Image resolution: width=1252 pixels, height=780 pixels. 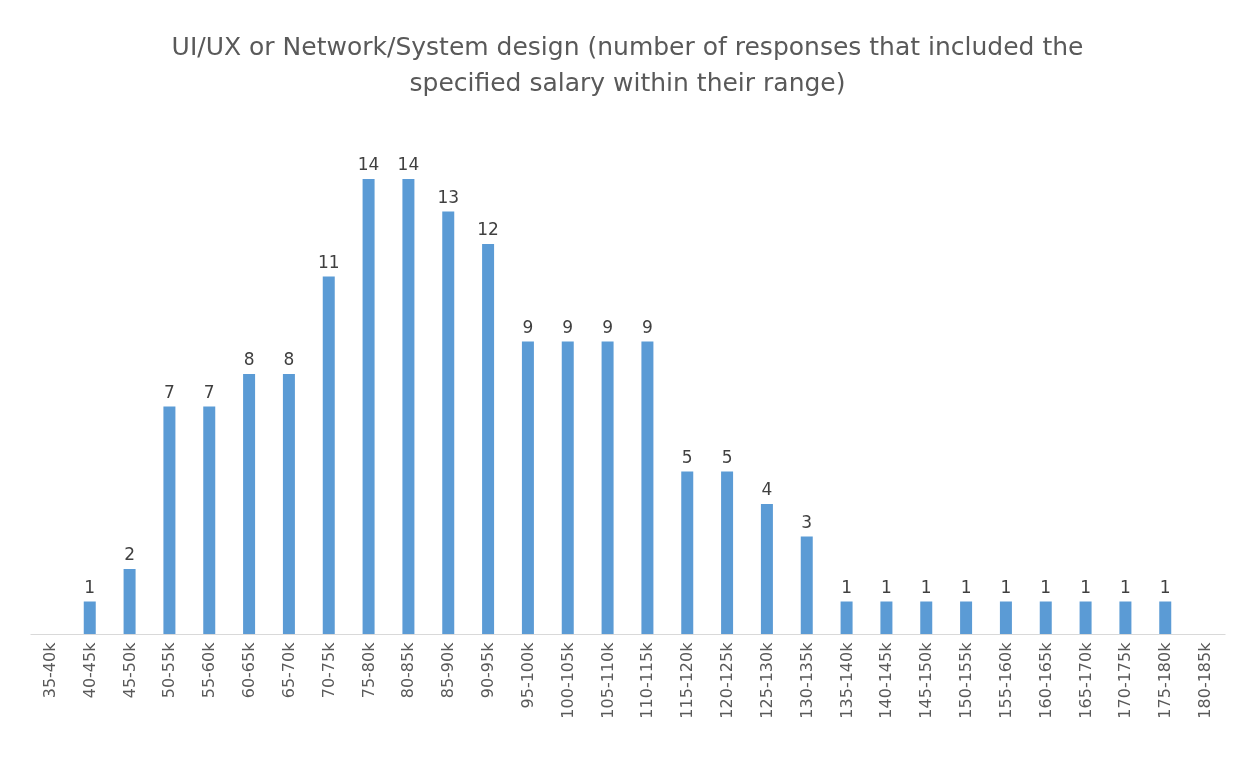 What do you see at coordinates (966, 680) in the screenshot?
I see `x-tick-label: 150-155k` at bounding box center [966, 680].